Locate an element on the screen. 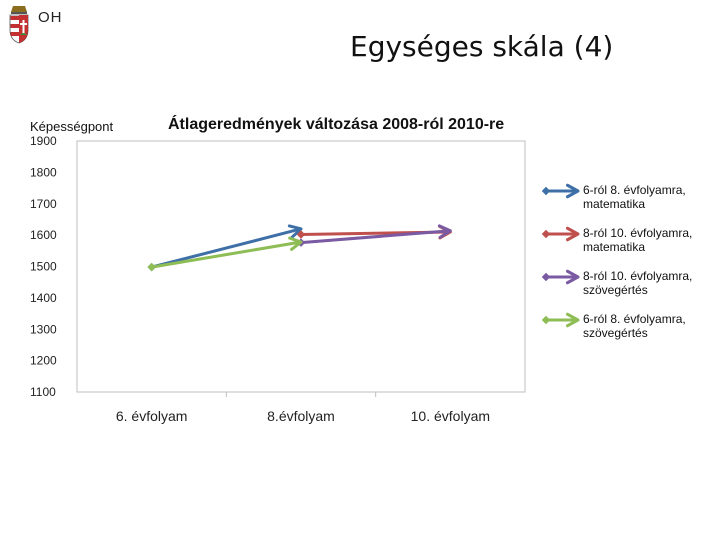 Image resolution: width=720 pixels, height=540 pixels. legend-math-6-8-label: 6-ról 8. évfolyamra, matematika is located at coordinates (634, 197).